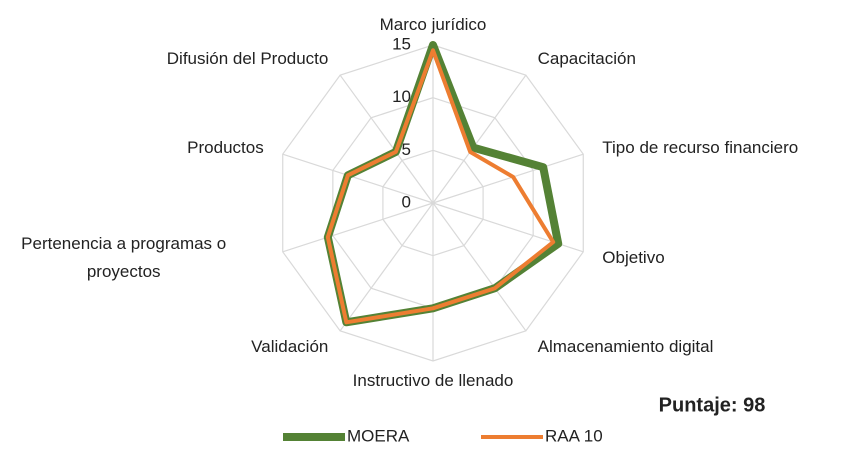  I want to click on r-tick-label: 15, so click(401, 43).